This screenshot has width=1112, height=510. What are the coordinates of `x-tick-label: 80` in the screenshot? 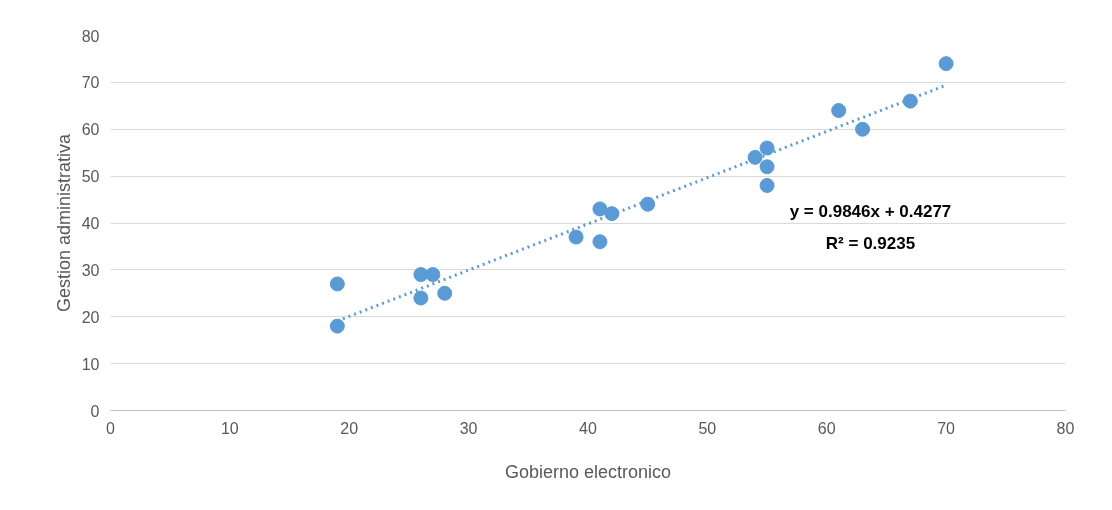 It's located at (1065, 428).